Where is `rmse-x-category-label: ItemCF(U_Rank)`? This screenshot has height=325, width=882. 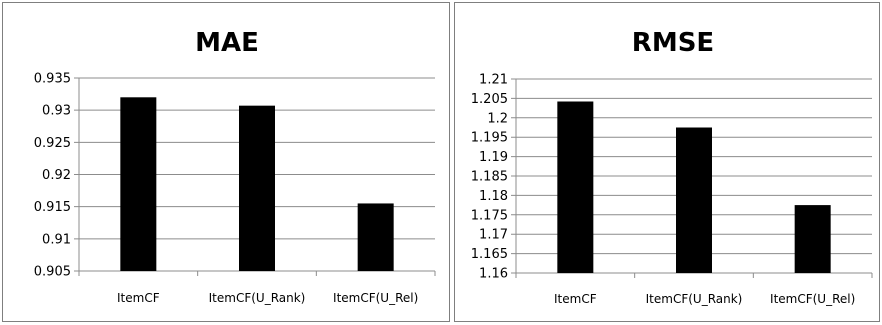
rmse-x-category-label: ItemCF(U_Rank) is located at coordinates (694, 299).